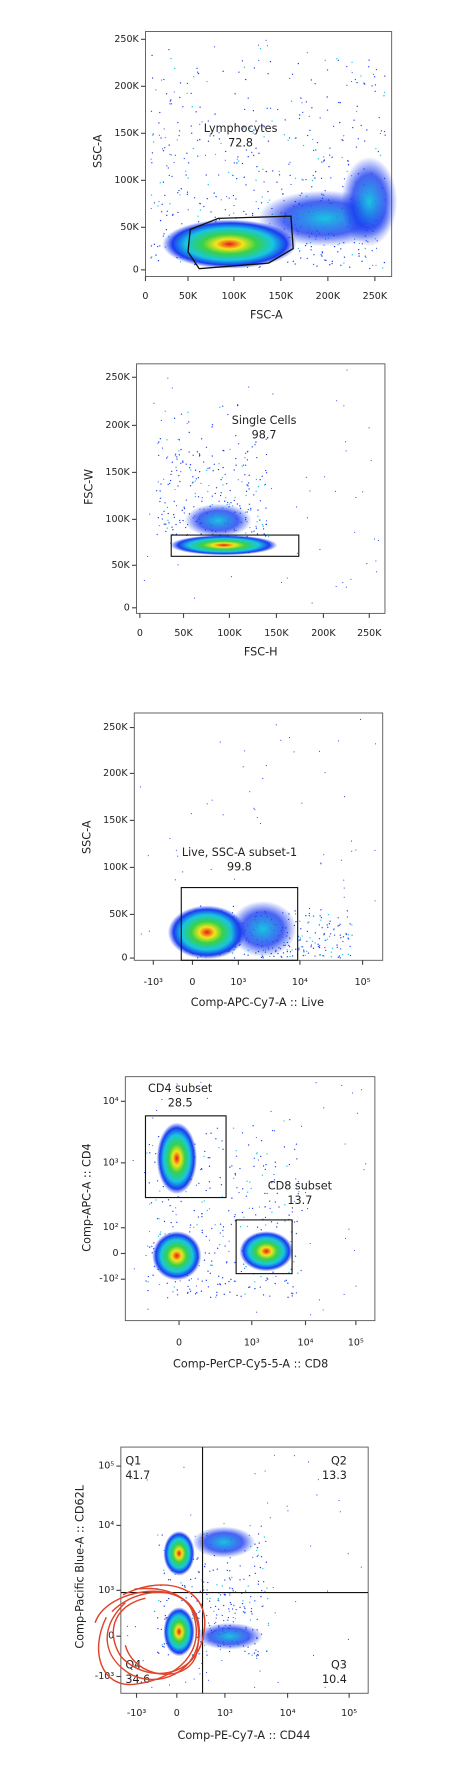  Describe the element at coordinates (261, 488) in the screenshot. I see `plot-frame` at that location.